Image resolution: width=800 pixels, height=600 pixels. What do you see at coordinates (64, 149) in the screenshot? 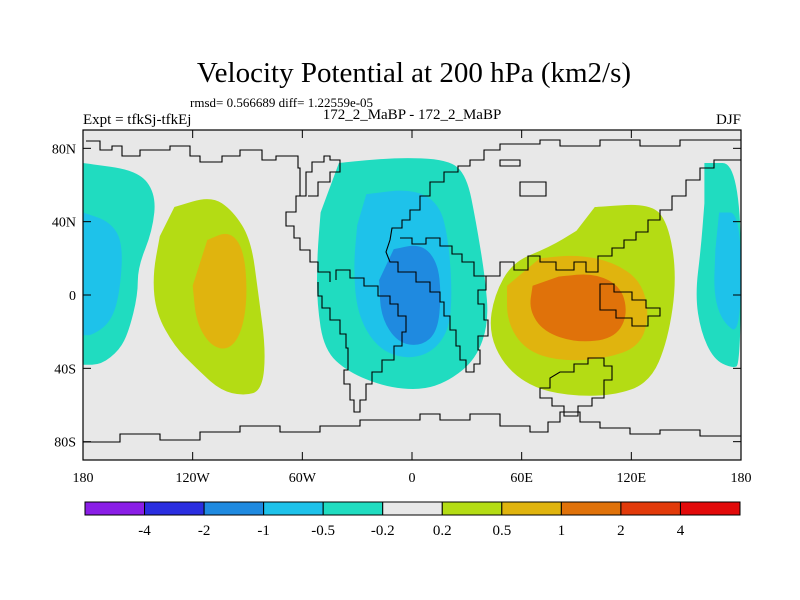
I see `y-tick-label-0: 80N` at bounding box center [64, 149].